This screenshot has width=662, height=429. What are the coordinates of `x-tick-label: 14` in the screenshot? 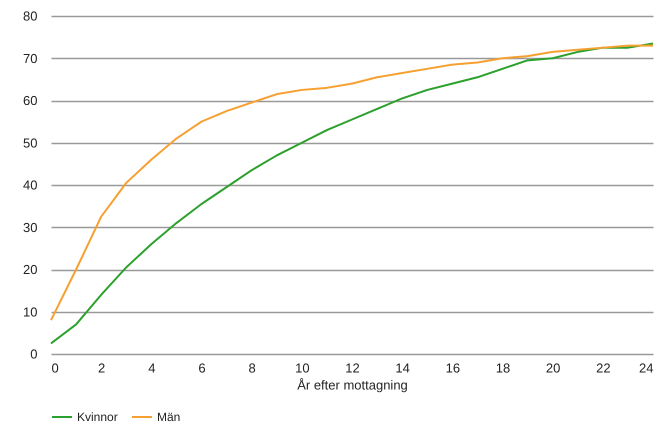 It's located at (402, 368).